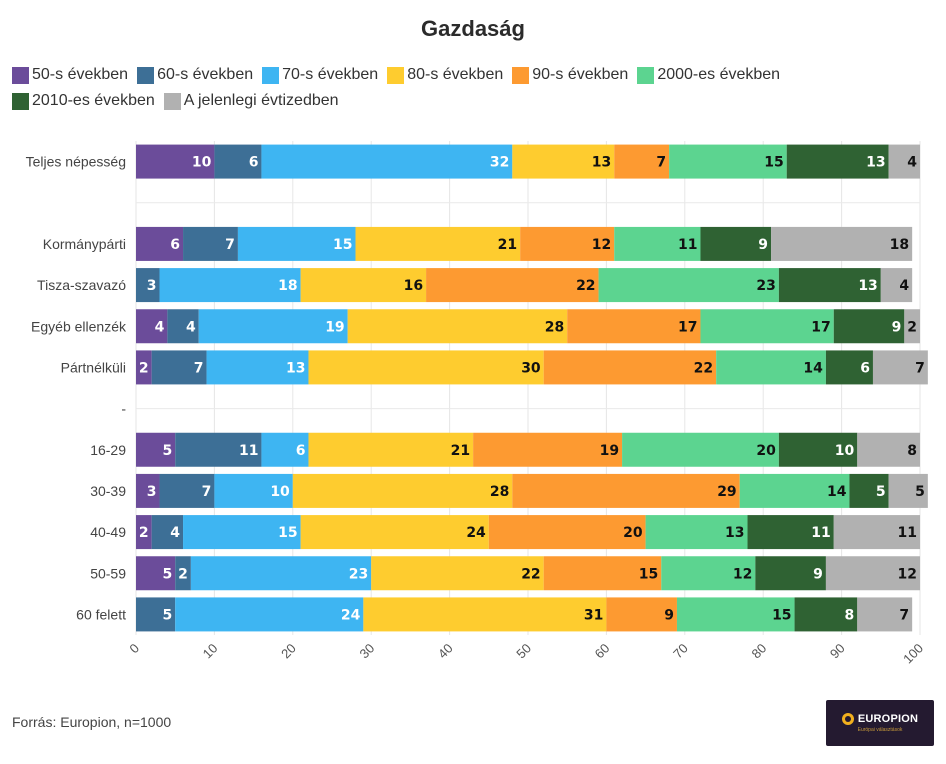  I want to click on legend-label: 90-s években, so click(580, 74).